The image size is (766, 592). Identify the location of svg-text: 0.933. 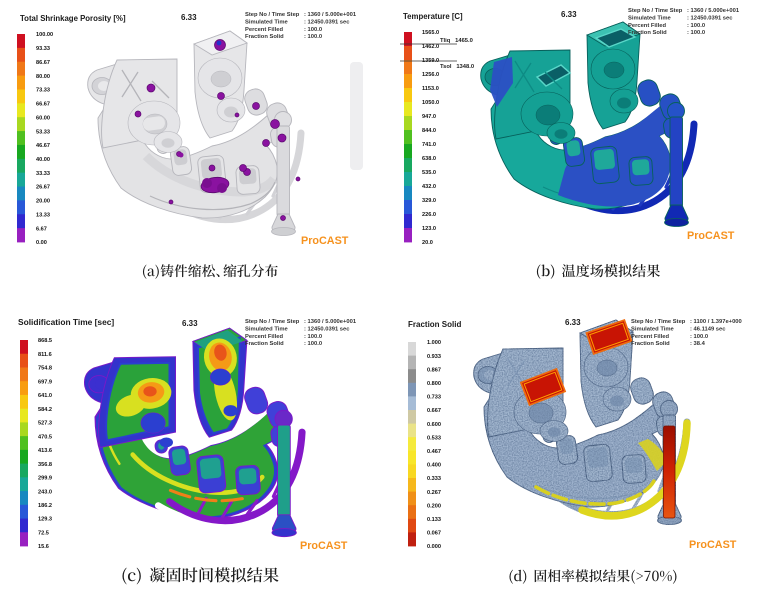
(434, 357).